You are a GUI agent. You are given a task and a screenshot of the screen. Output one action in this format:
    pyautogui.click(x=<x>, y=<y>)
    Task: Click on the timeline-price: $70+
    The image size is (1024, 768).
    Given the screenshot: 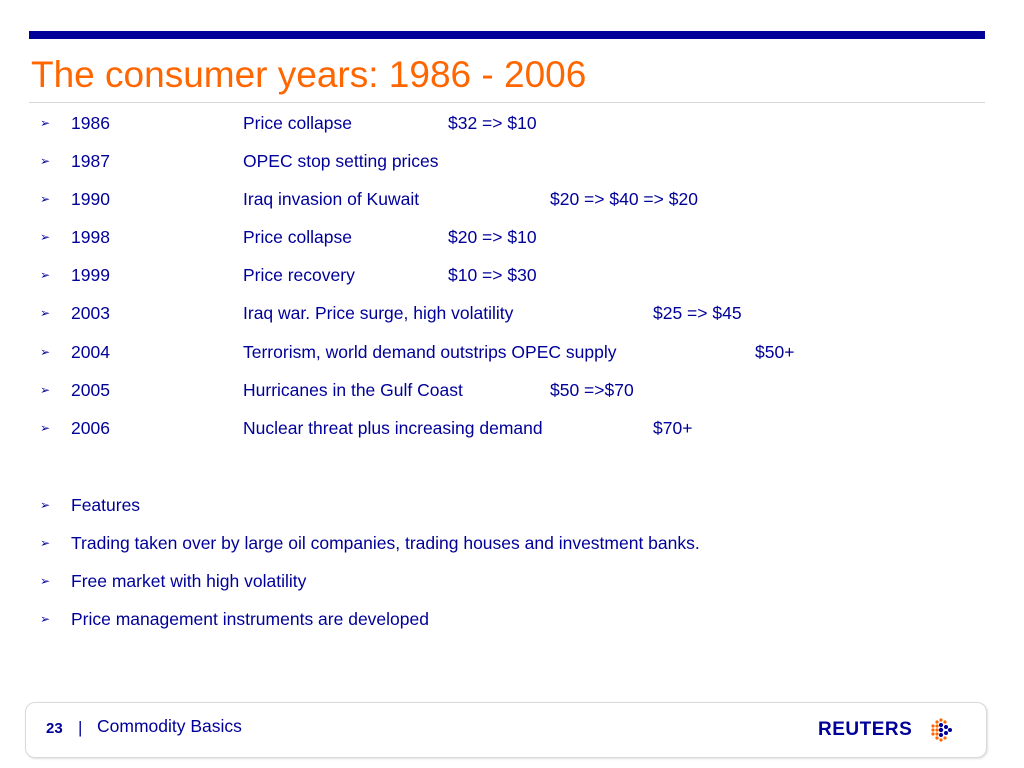 What is the action you would take?
    pyautogui.click(x=673, y=428)
    